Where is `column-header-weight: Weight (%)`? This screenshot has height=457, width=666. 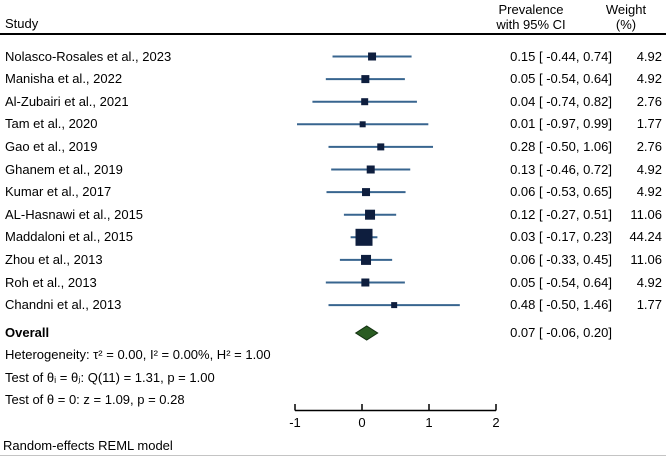
column-header-weight: Weight (%) is located at coordinates (626, 17).